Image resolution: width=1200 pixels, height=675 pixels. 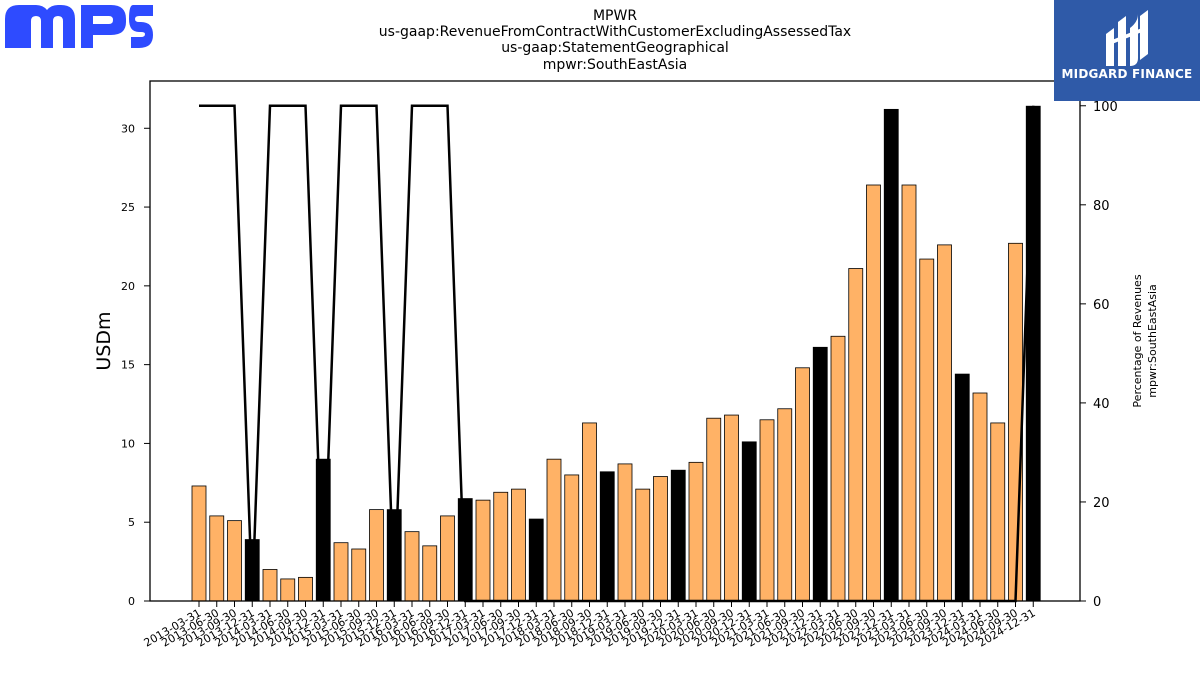 What do you see at coordinates (131, 601) in the screenshot?
I see `y-tick-label: 0` at bounding box center [131, 601].